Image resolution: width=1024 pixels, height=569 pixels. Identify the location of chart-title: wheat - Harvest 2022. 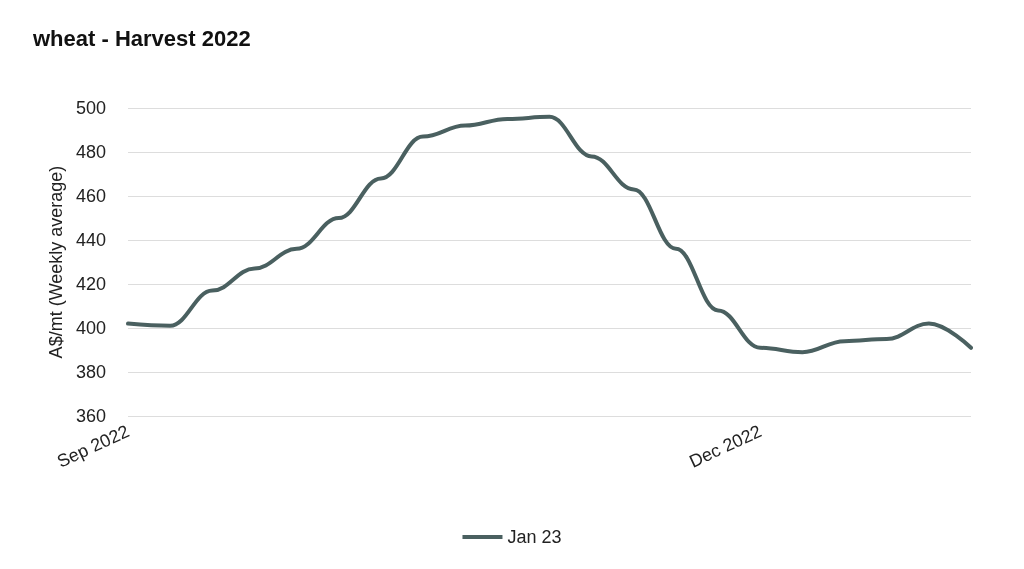
(141, 38).